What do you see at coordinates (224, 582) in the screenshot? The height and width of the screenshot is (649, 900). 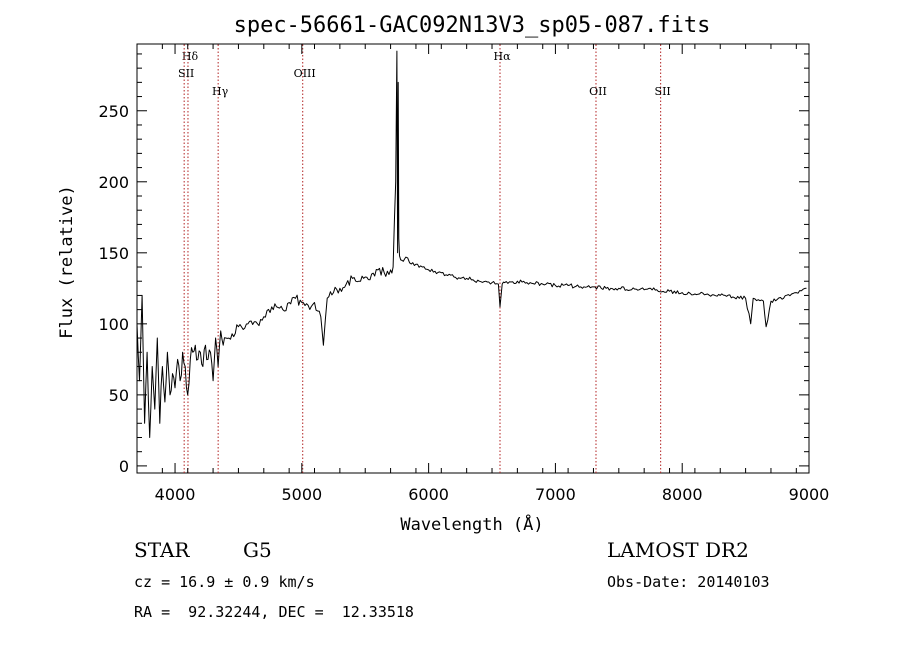 I see `redshift-text: cz = 16.9 ± 0.9 km/s` at bounding box center [224, 582].